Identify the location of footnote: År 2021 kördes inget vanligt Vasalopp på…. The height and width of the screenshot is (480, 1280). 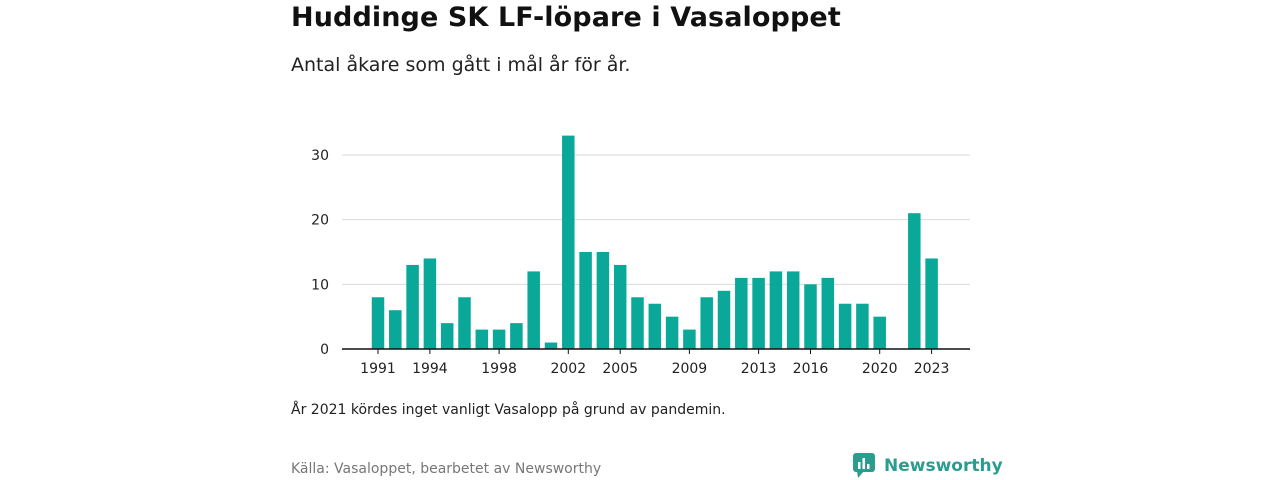
(508, 410).